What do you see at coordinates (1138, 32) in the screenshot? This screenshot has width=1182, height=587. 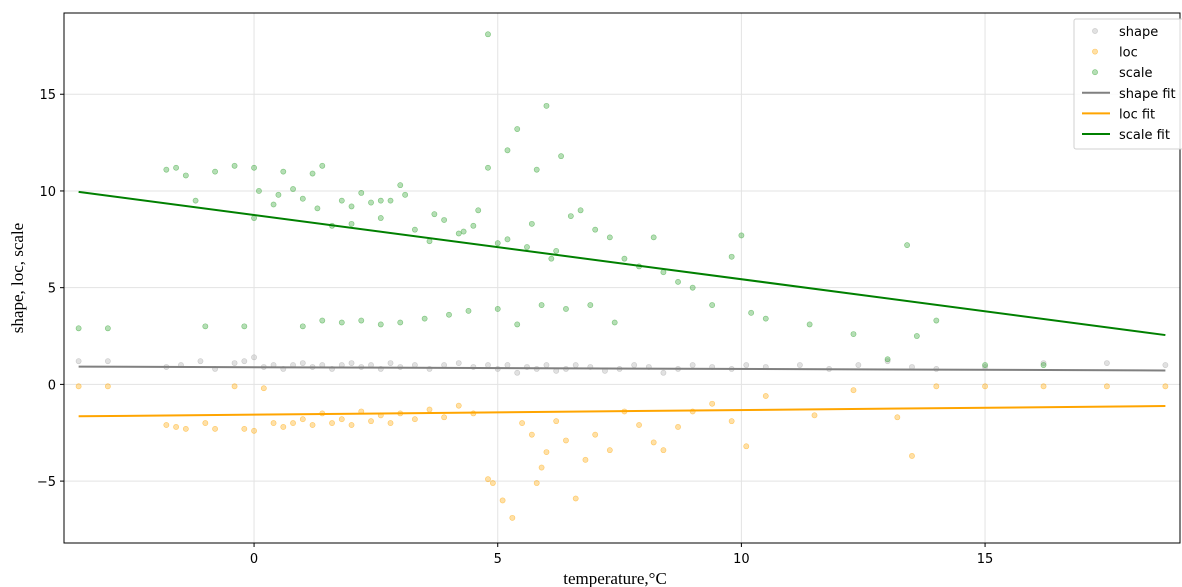 I see `legend-label: shape` at bounding box center [1138, 32].